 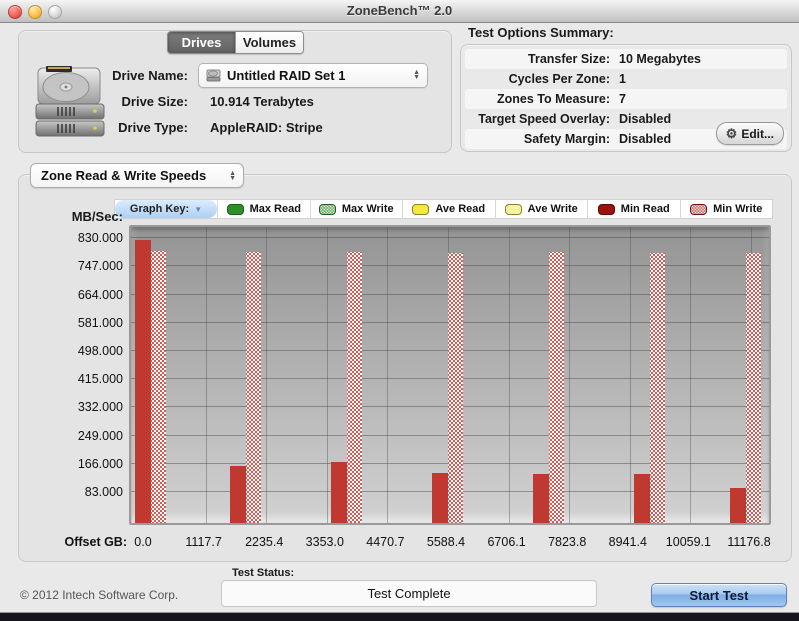 I want to click on option-value: 1, so click(x=622, y=79).